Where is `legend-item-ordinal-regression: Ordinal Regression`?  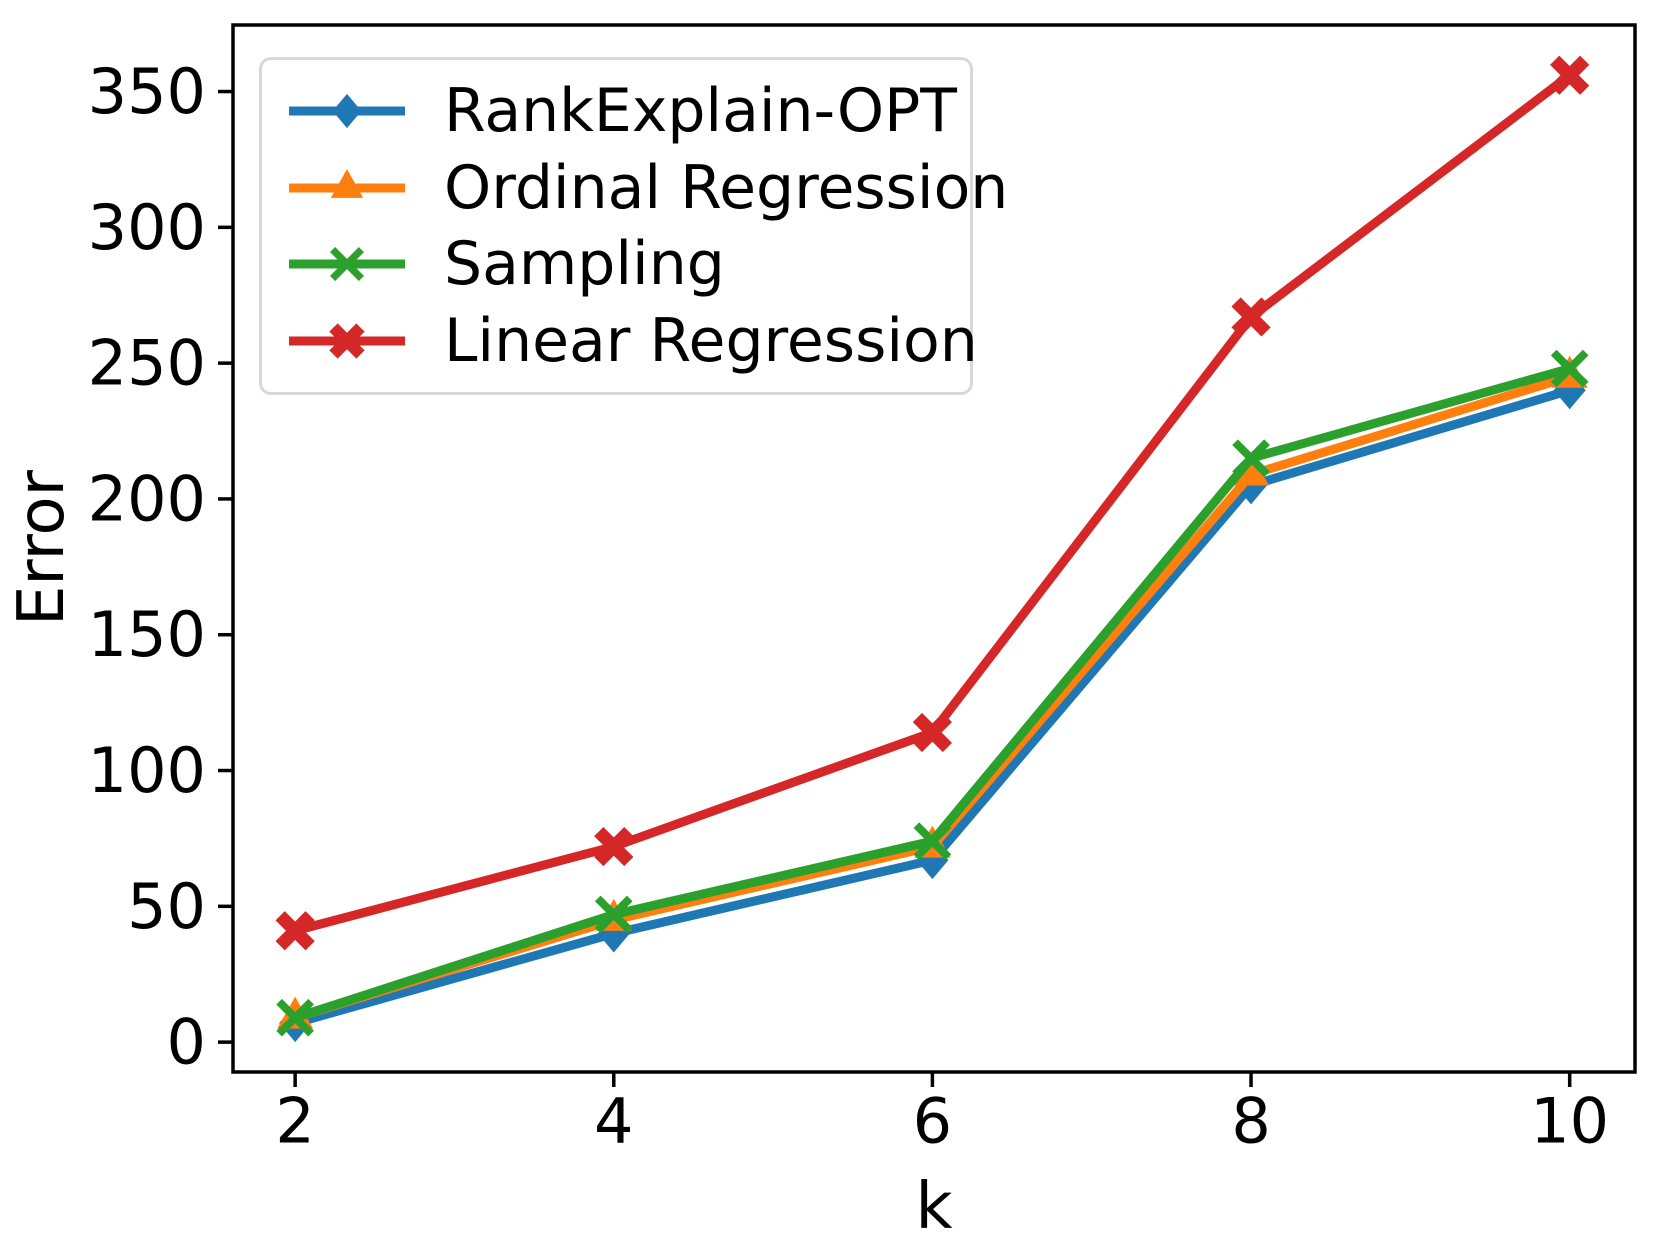 legend-item-ordinal-regression: Ordinal Regression is located at coordinates (647, 188).